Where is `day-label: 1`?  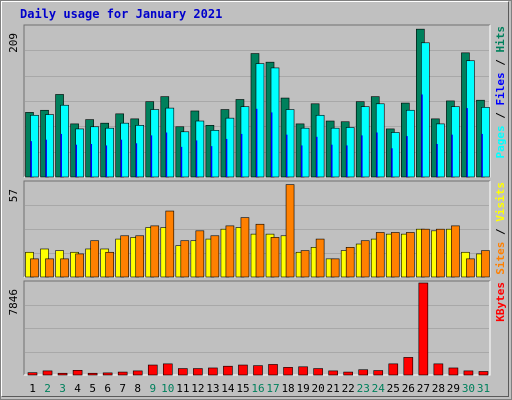 day-label: 1 is located at coordinates (32, 388).